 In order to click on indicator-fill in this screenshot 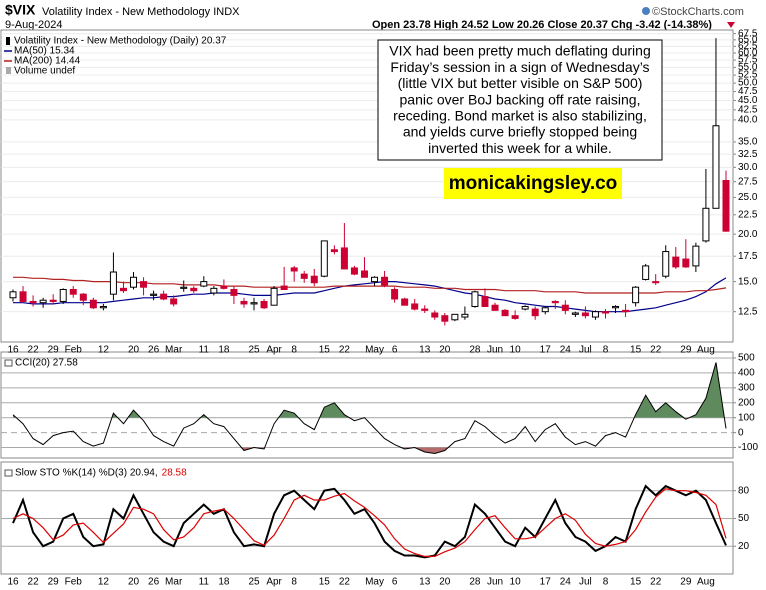, I will do `click(369, 390)`.